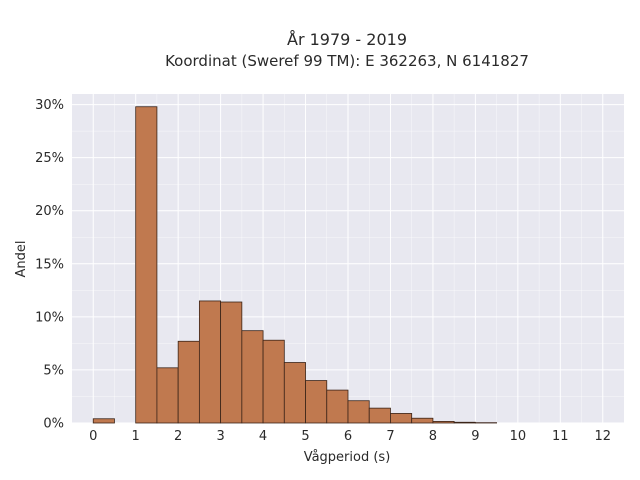  Describe the element at coordinates (347, 457) in the screenshot. I see `x-axis-label: Vågperiod (s)` at that location.